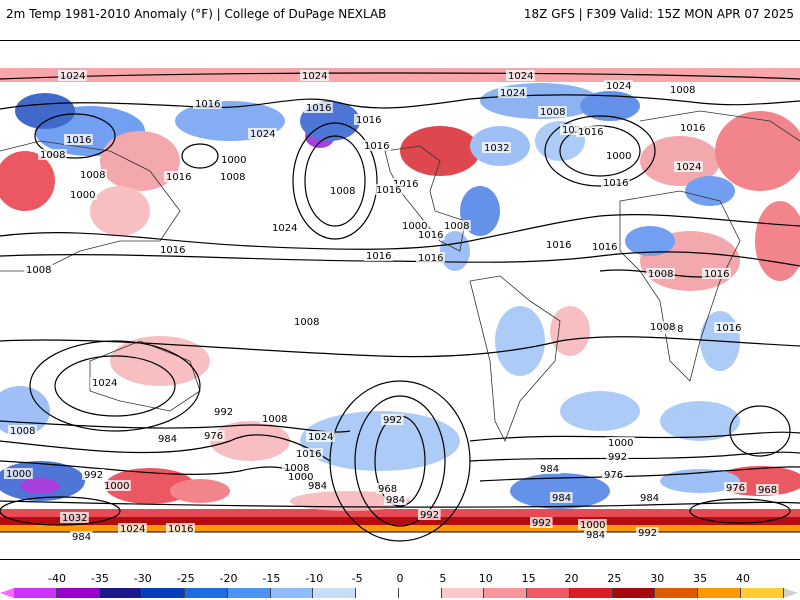 This screenshot has width=800, height=600. What do you see at coordinates (185, 578) in the screenshot?
I see `colorbar-tick-label: -25` at bounding box center [185, 578].